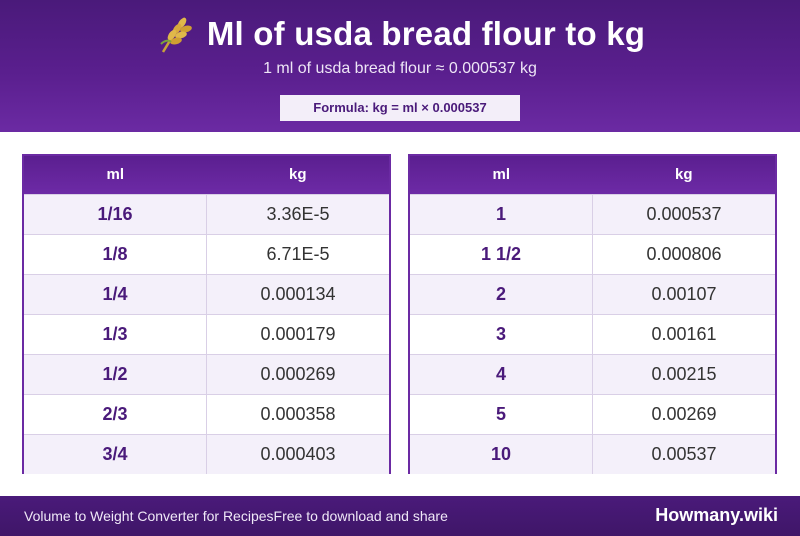 The height and width of the screenshot is (536, 800). What do you see at coordinates (684, 214) in the screenshot?
I see `kg-cell: 0.000537` at bounding box center [684, 214].